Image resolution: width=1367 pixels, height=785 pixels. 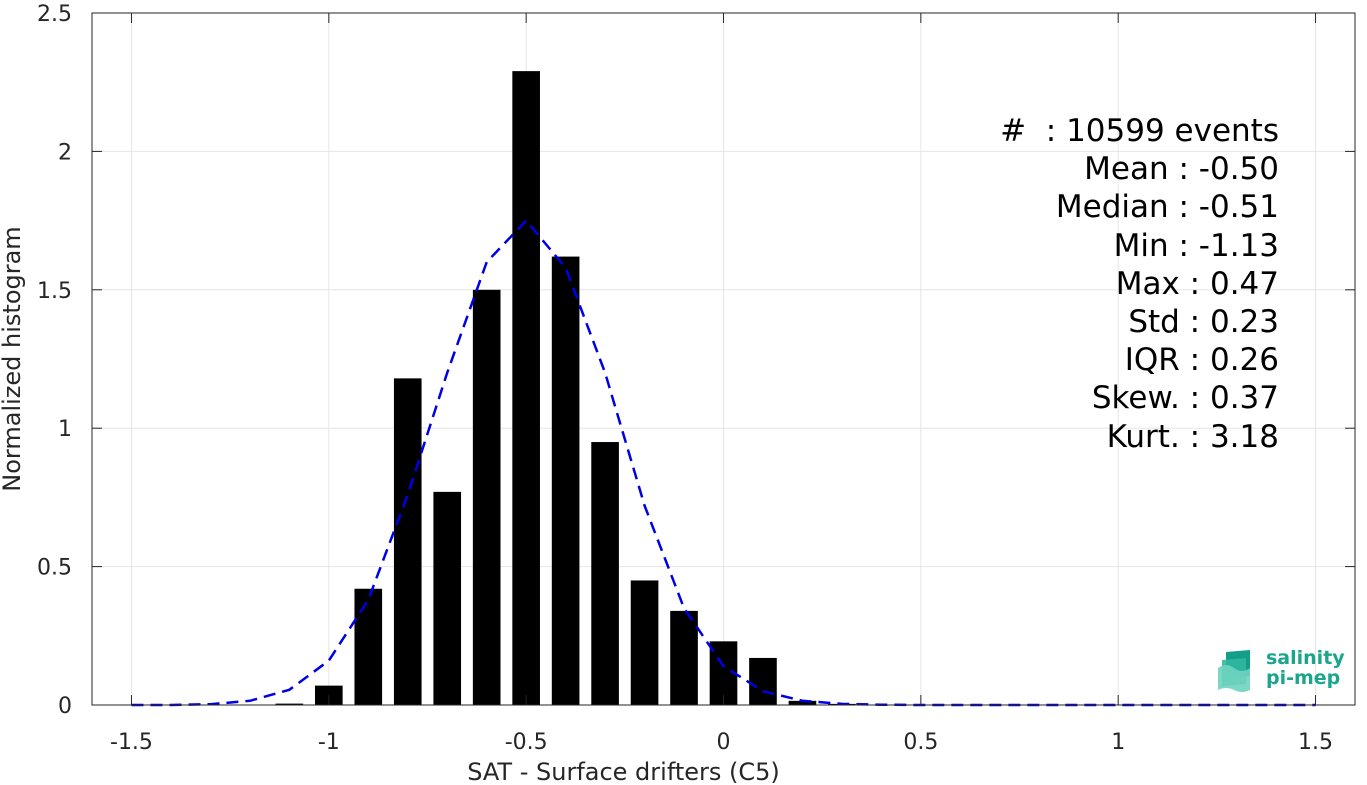 What do you see at coordinates (329, 742) in the screenshot?
I see `x-tick-label: -1` at bounding box center [329, 742].